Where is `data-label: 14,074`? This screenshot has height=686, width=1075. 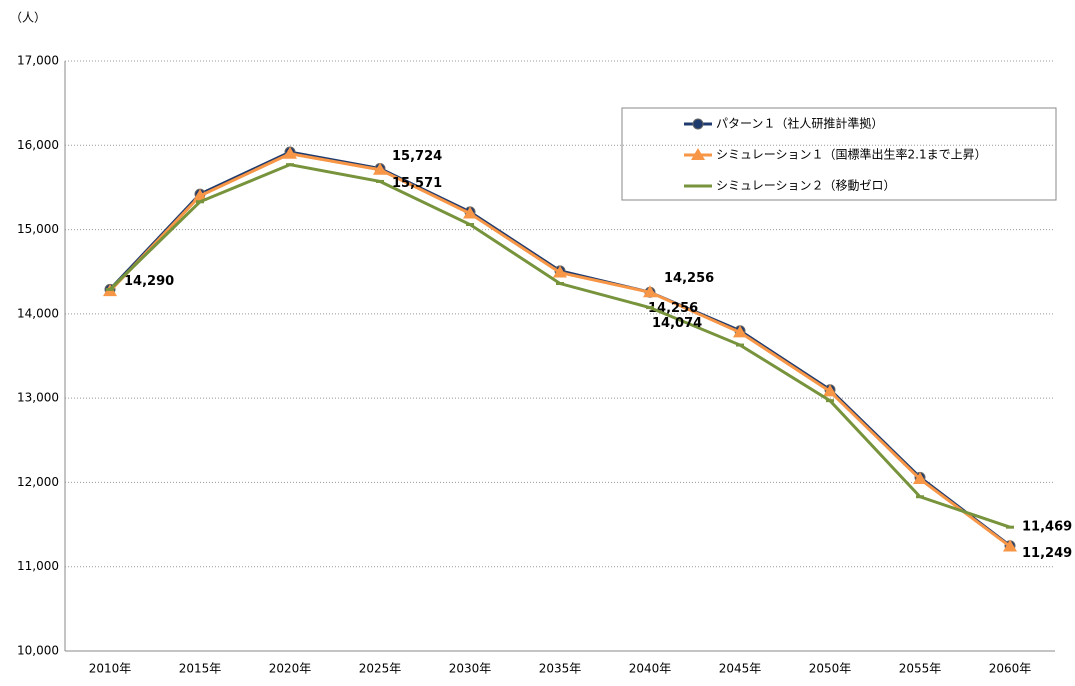
data-label: 14,074 is located at coordinates (677, 323).